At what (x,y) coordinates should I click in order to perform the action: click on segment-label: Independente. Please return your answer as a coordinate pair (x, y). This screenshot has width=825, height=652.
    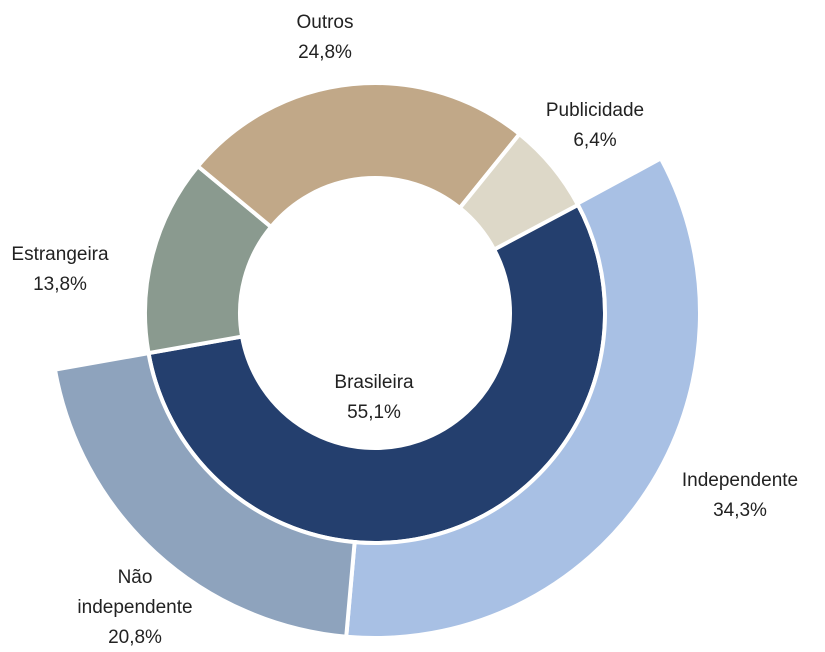
    Looking at the image, I should click on (740, 480).